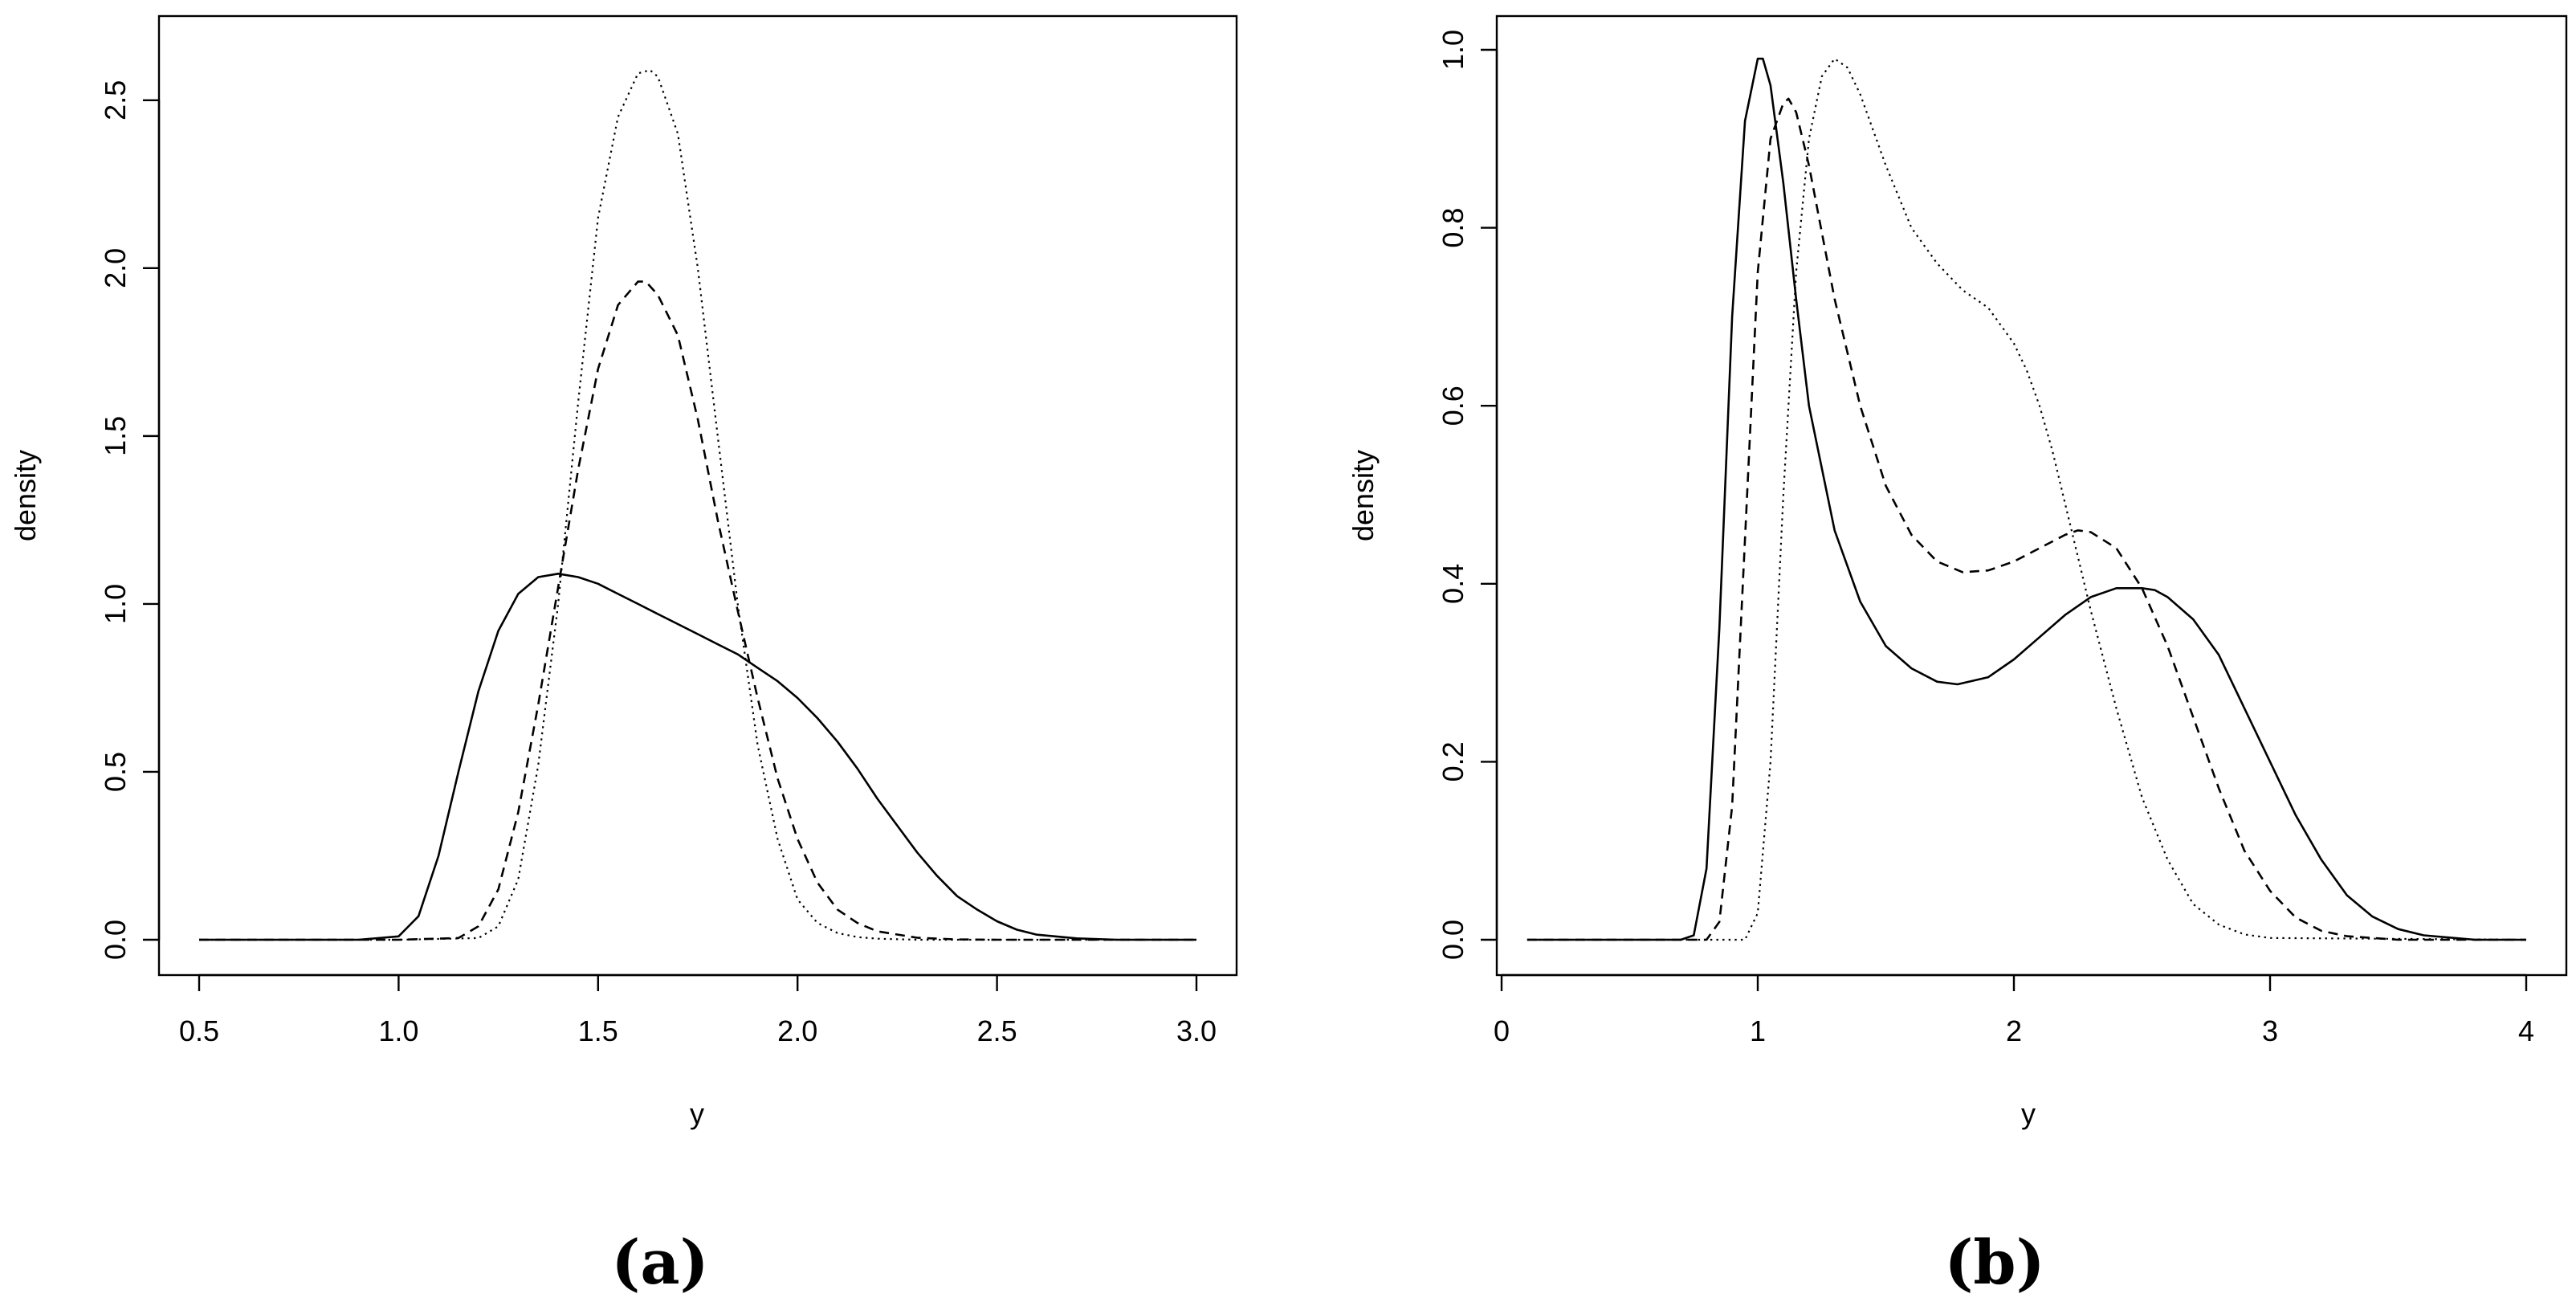 The image size is (2576, 1306). What do you see at coordinates (1453, 406) in the screenshot?
I see `y-tick-label-b: 0.6` at bounding box center [1453, 406].